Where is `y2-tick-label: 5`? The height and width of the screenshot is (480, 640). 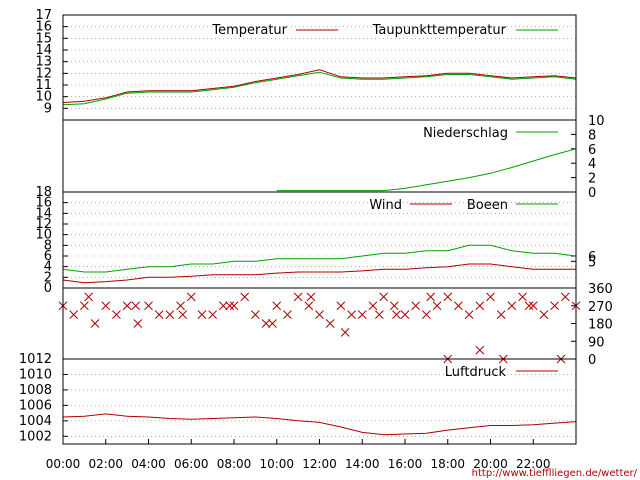 y2-tick-label: 5 is located at coordinates (592, 262).